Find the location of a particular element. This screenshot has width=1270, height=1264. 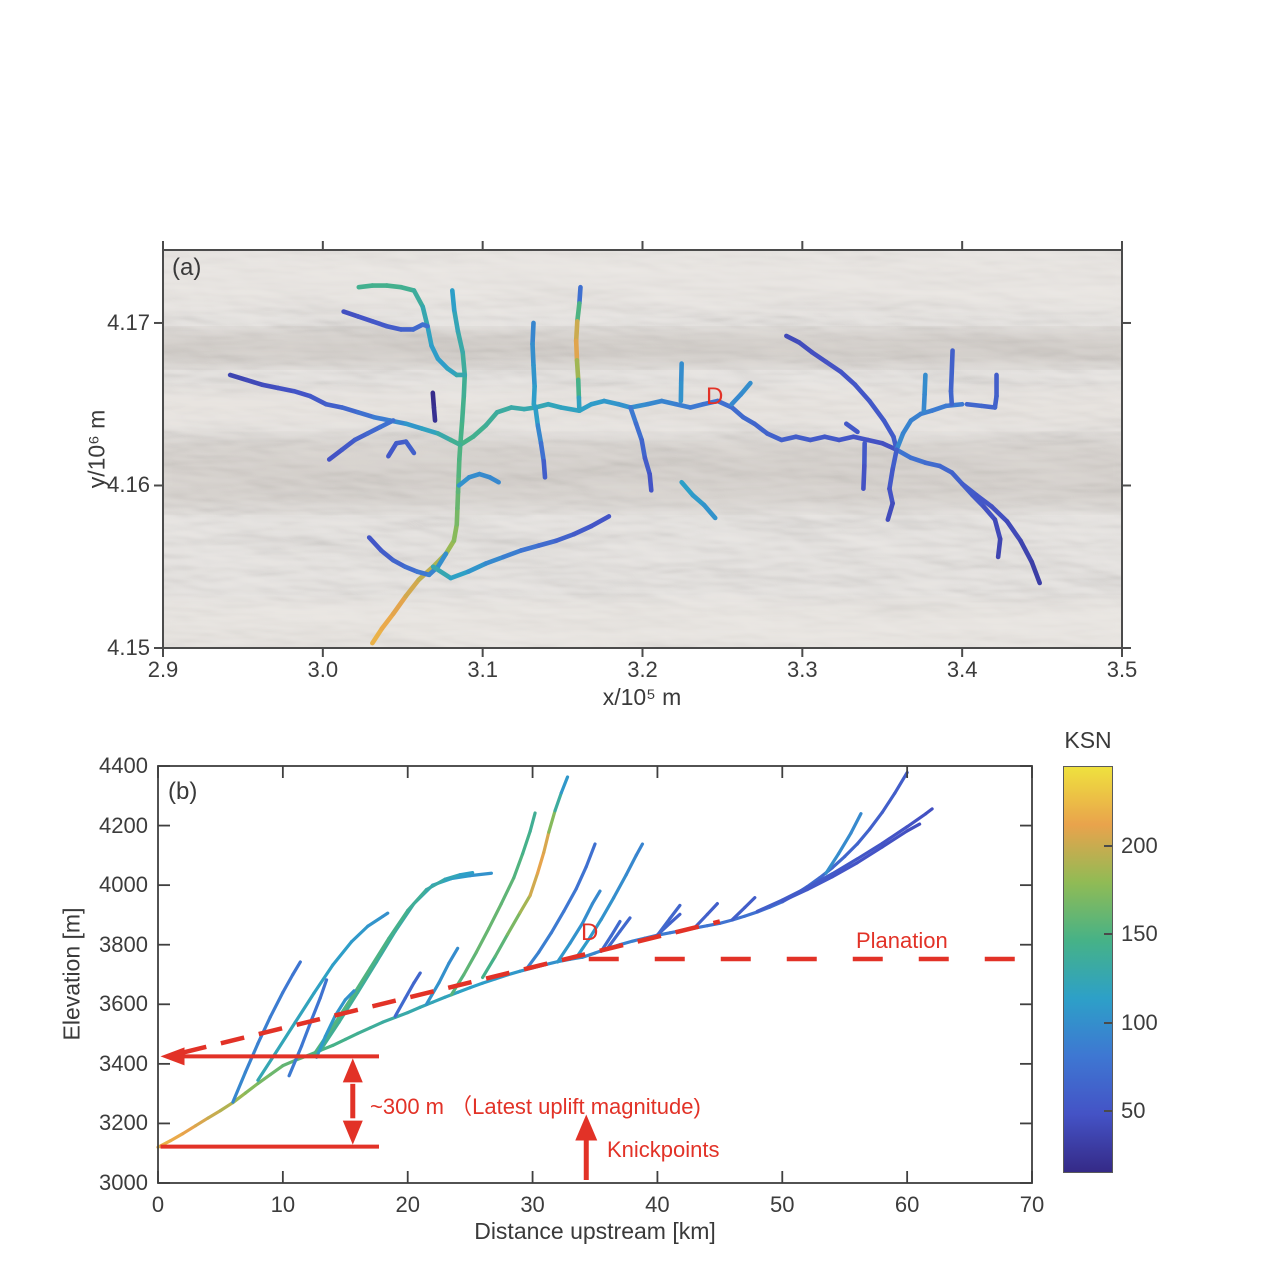

river-right-angle-trib is located at coordinates (981, 391).